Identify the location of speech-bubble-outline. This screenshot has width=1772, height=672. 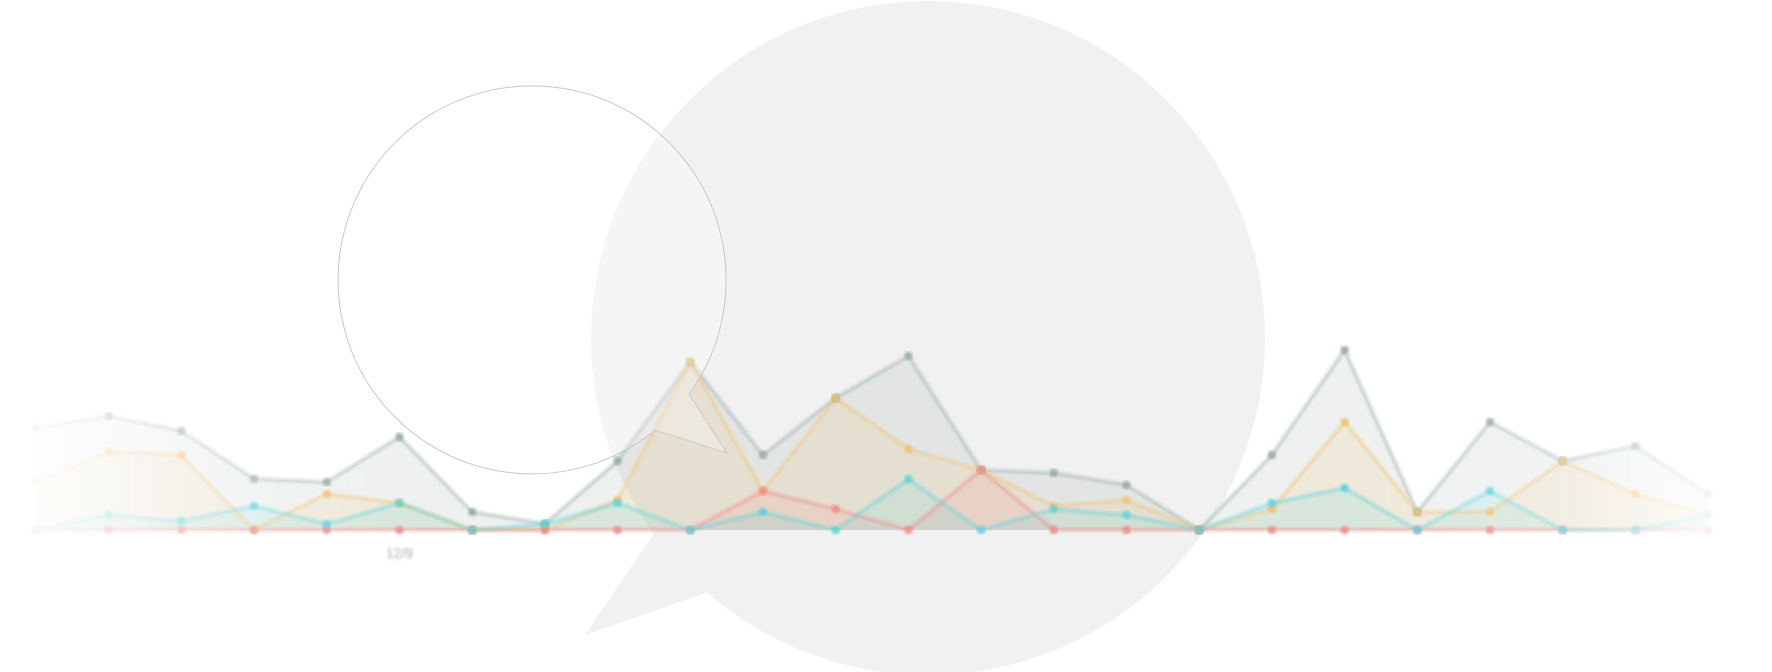
(532, 280).